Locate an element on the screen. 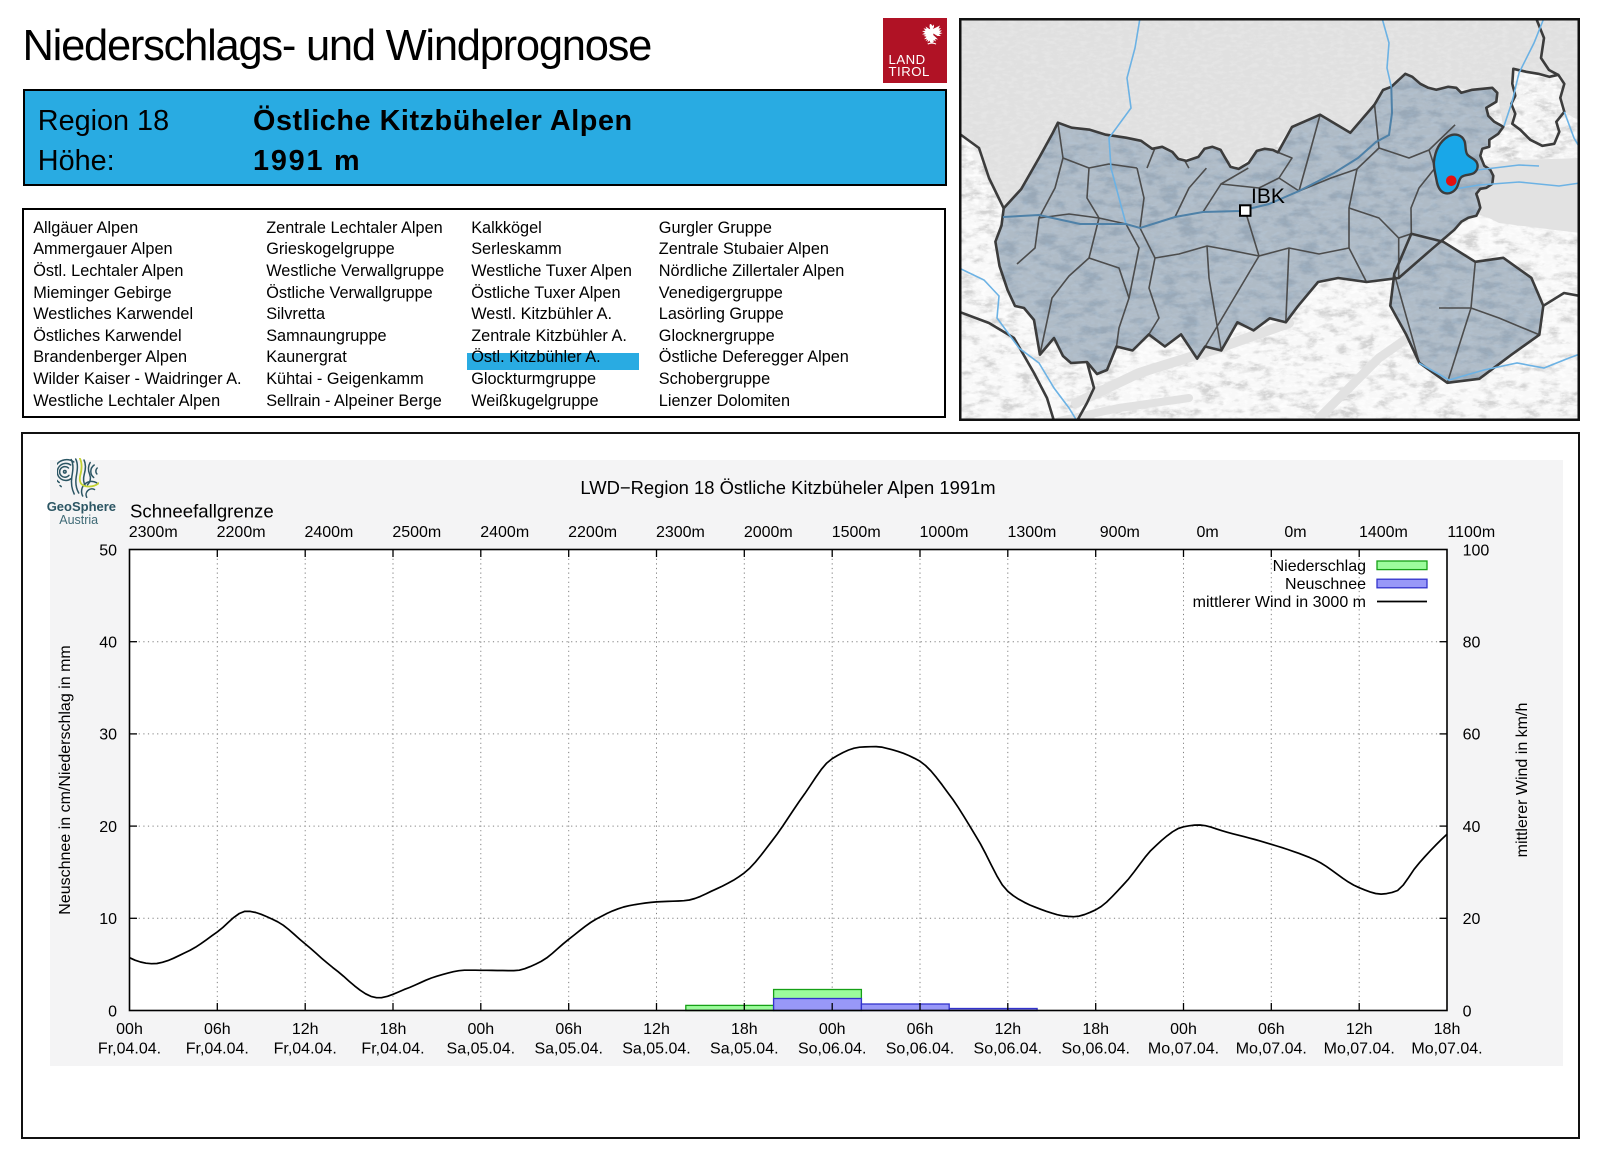 The image size is (1600, 1153). svg-text: 900m is located at coordinates (1120, 532).